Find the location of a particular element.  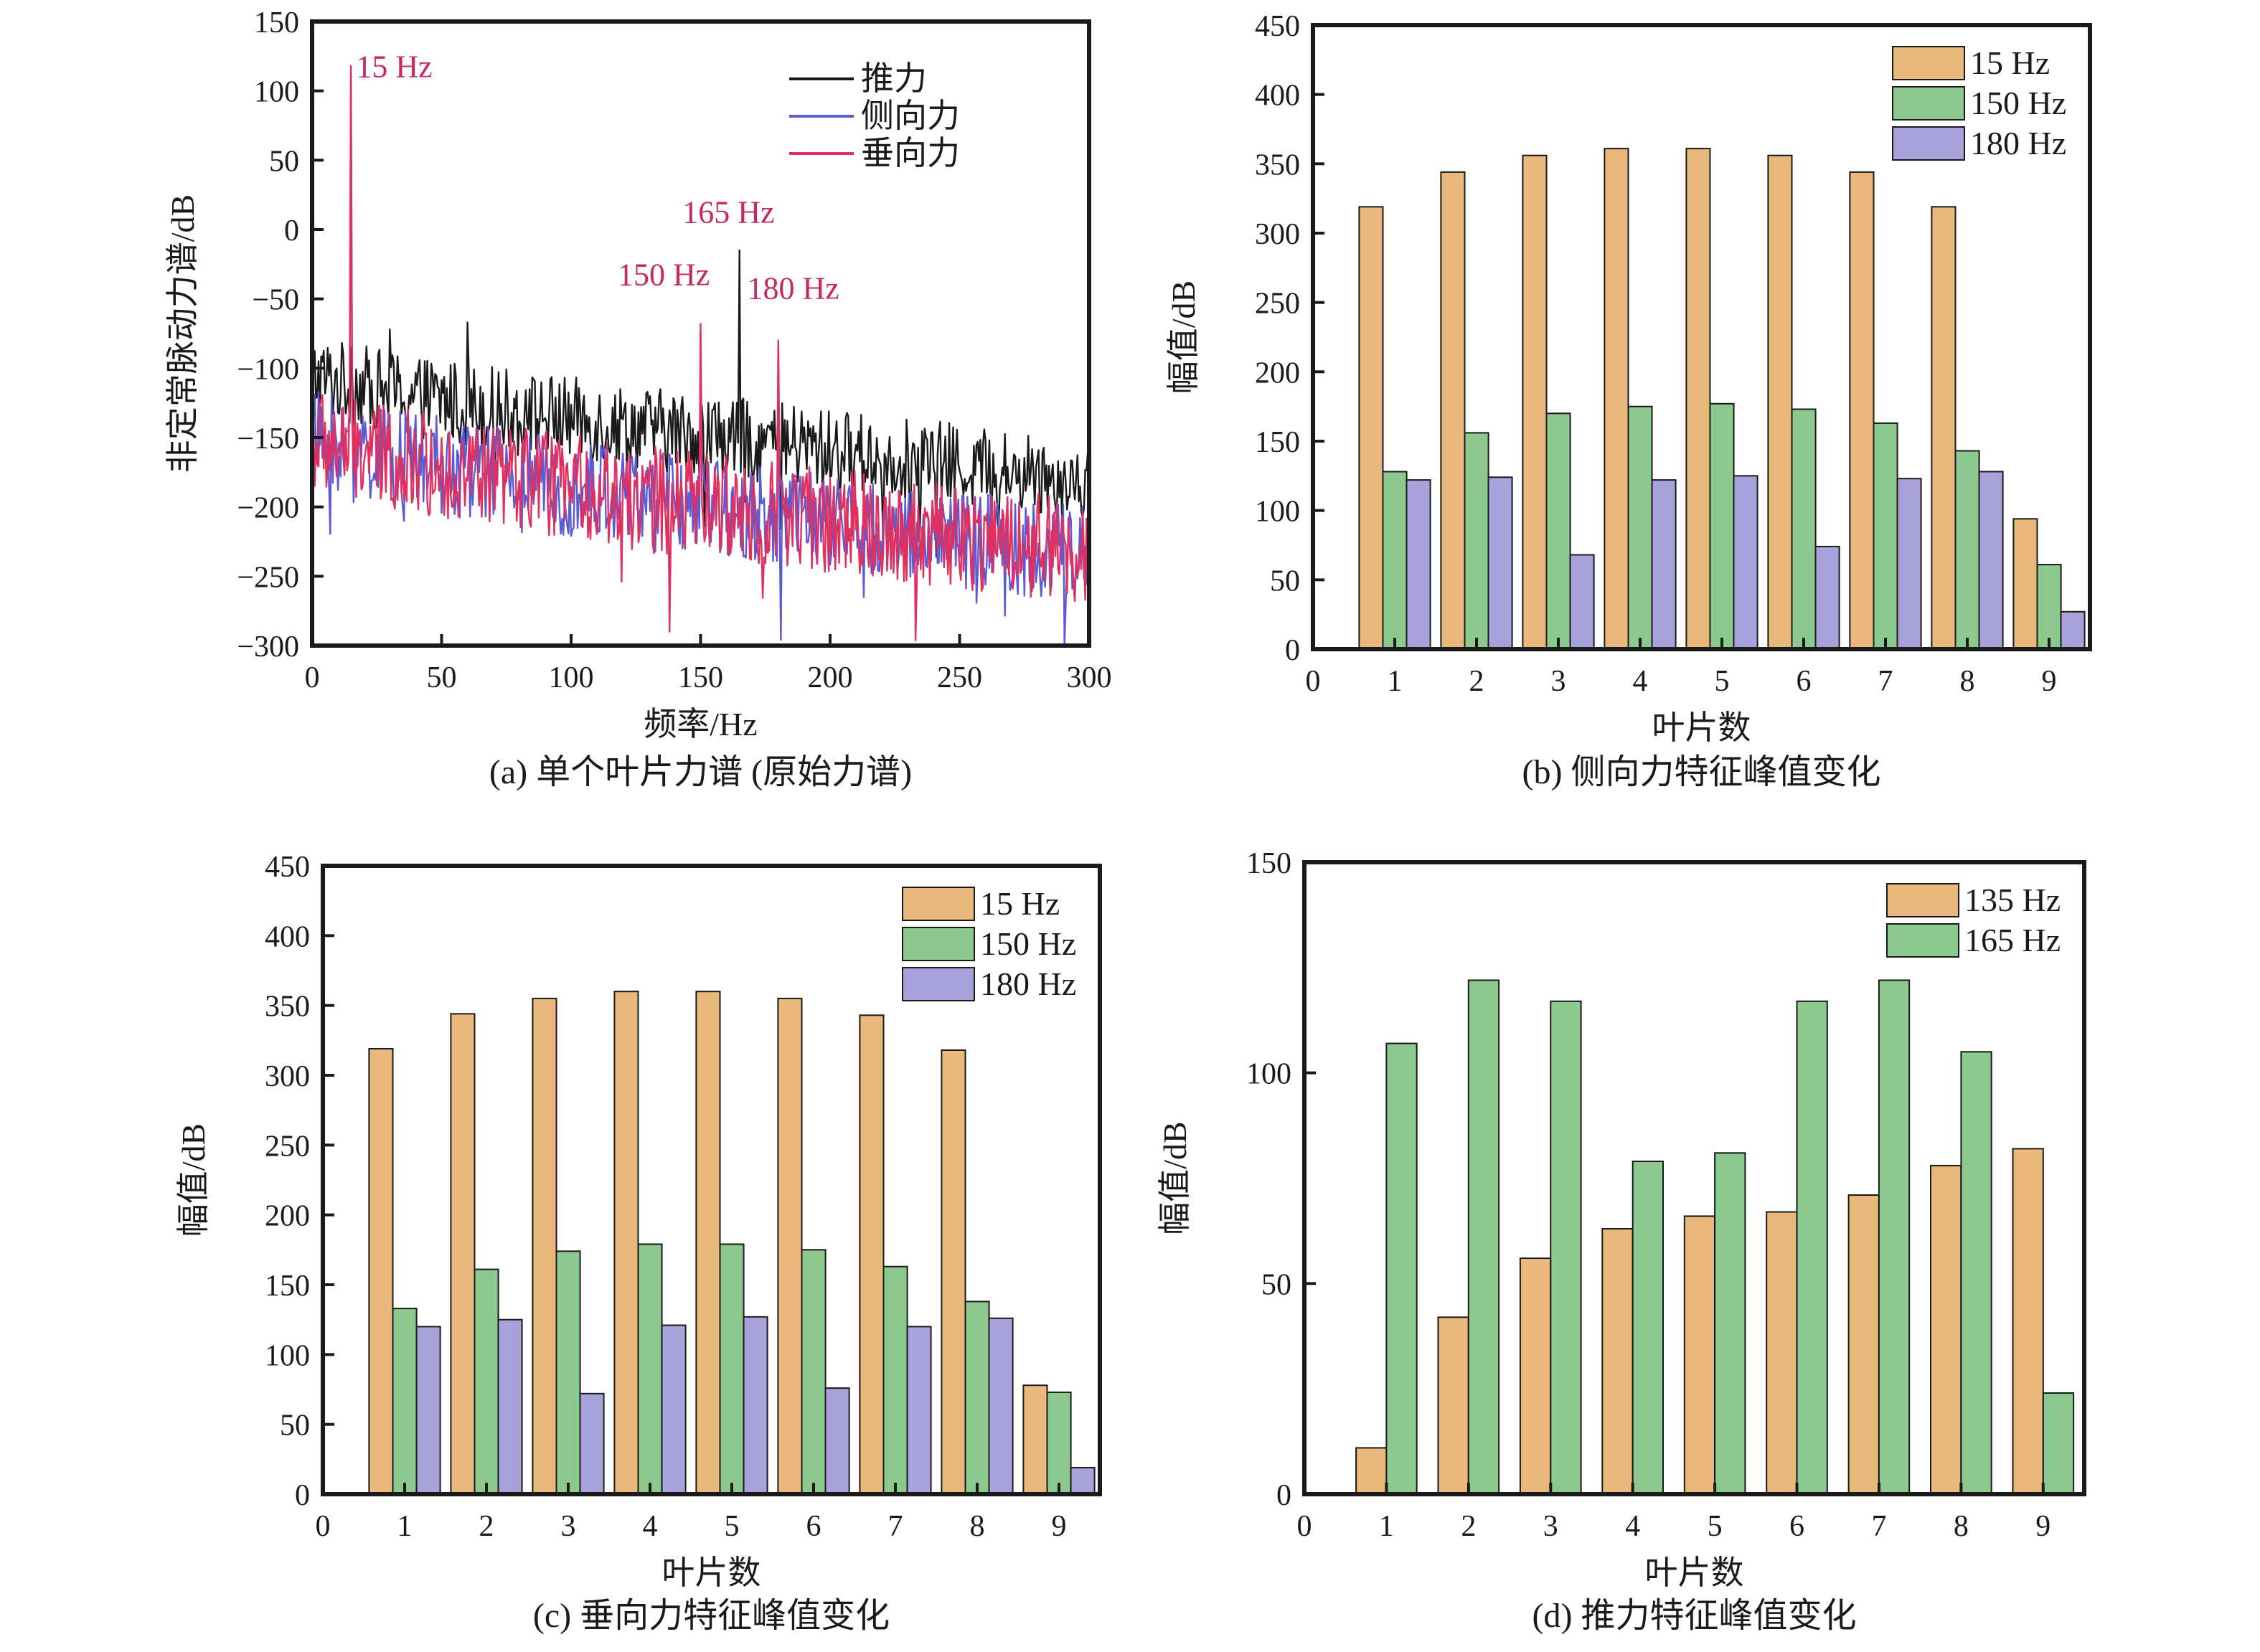

y-tick-label: −300 is located at coordinates (268, 647).